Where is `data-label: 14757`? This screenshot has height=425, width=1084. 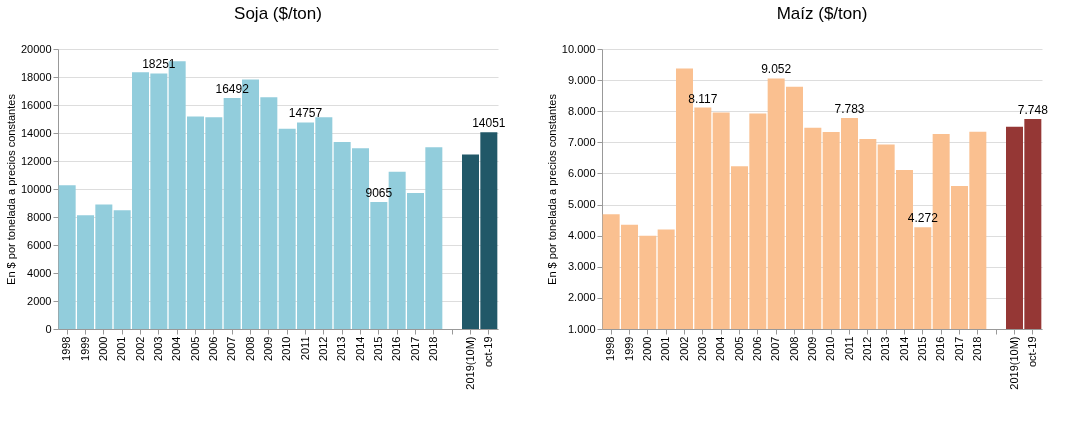
data-label: 14757 is located at coordinates (305, 113).